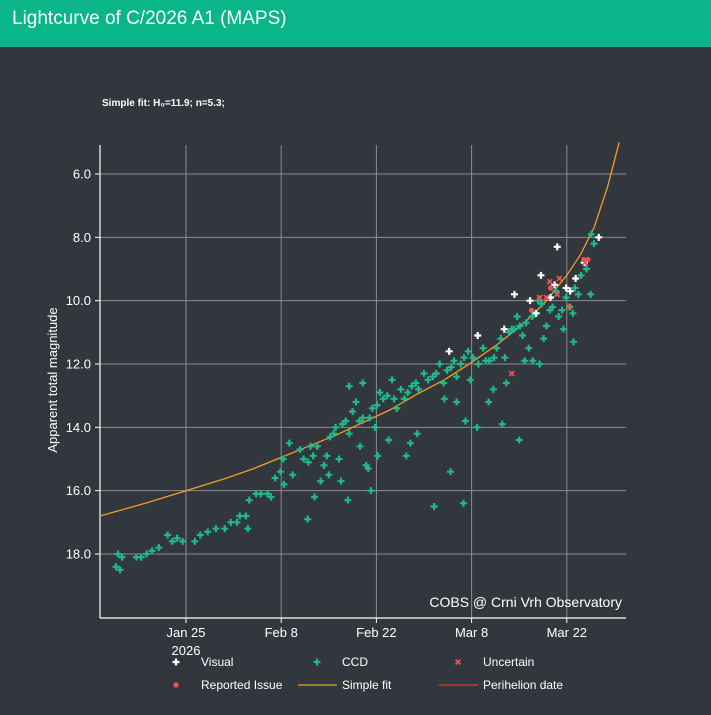  What do you see at coordinates (163, 103) in the screenshot?
I see `fit-parameters-note: Simple fit: H₀=11.9; n=5.3;` at bounding box center [163, 103].